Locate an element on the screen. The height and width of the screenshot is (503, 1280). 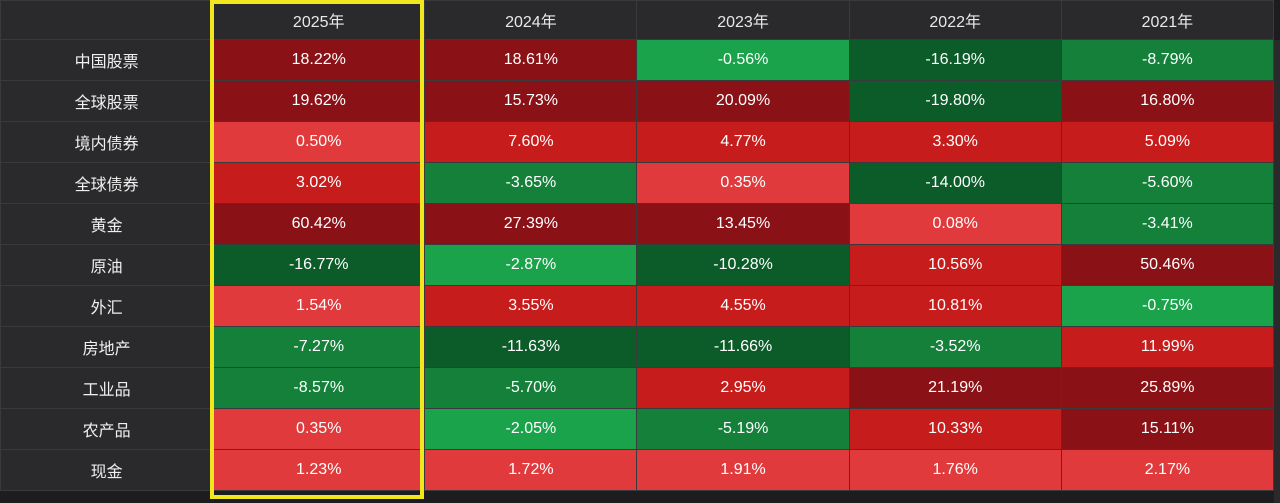
column-header-2022: 2022年 is located at coordinates (955, 20).